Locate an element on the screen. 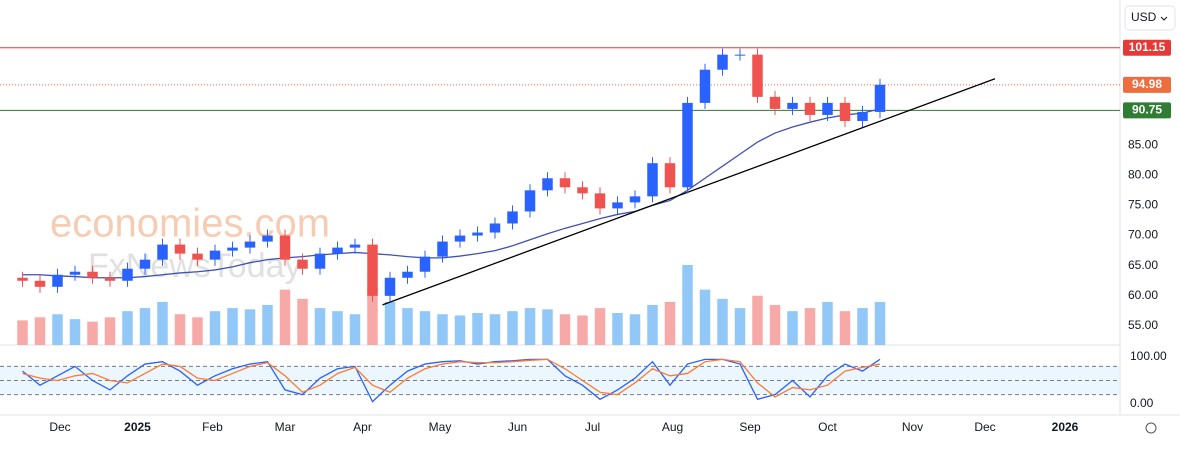 The height and width of the screenshot is (451, 1180). currency-label: USD is located at coordinates (1144, 17).